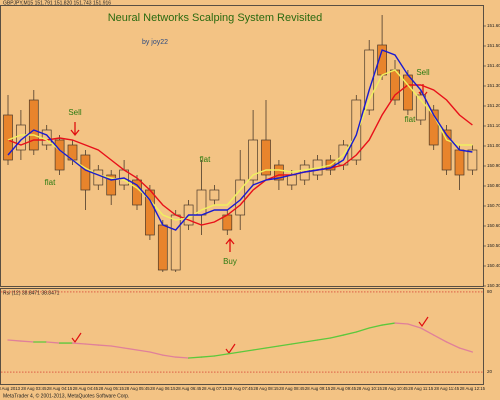  What do you see at coordinates (31, 293) in the screenshot?
I see `rsi-label: Rsi (12) 38.8471 38.8471` at bounding box center [31, 293].